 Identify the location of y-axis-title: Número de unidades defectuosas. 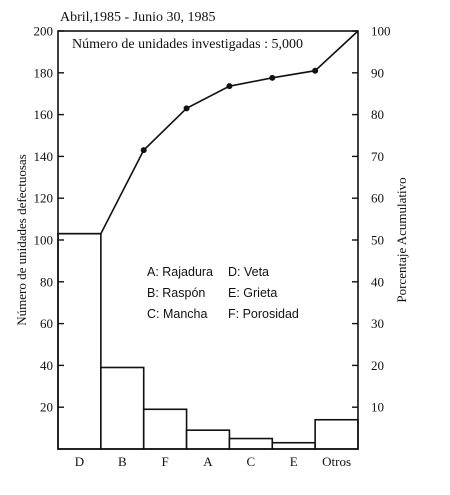
(21, 239).